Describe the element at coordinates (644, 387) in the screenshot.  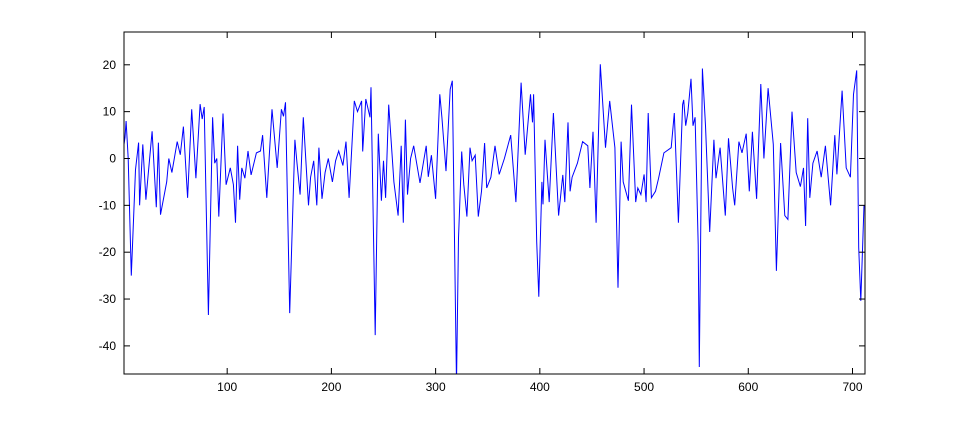
I see `x-tick-label: 500` at that location.